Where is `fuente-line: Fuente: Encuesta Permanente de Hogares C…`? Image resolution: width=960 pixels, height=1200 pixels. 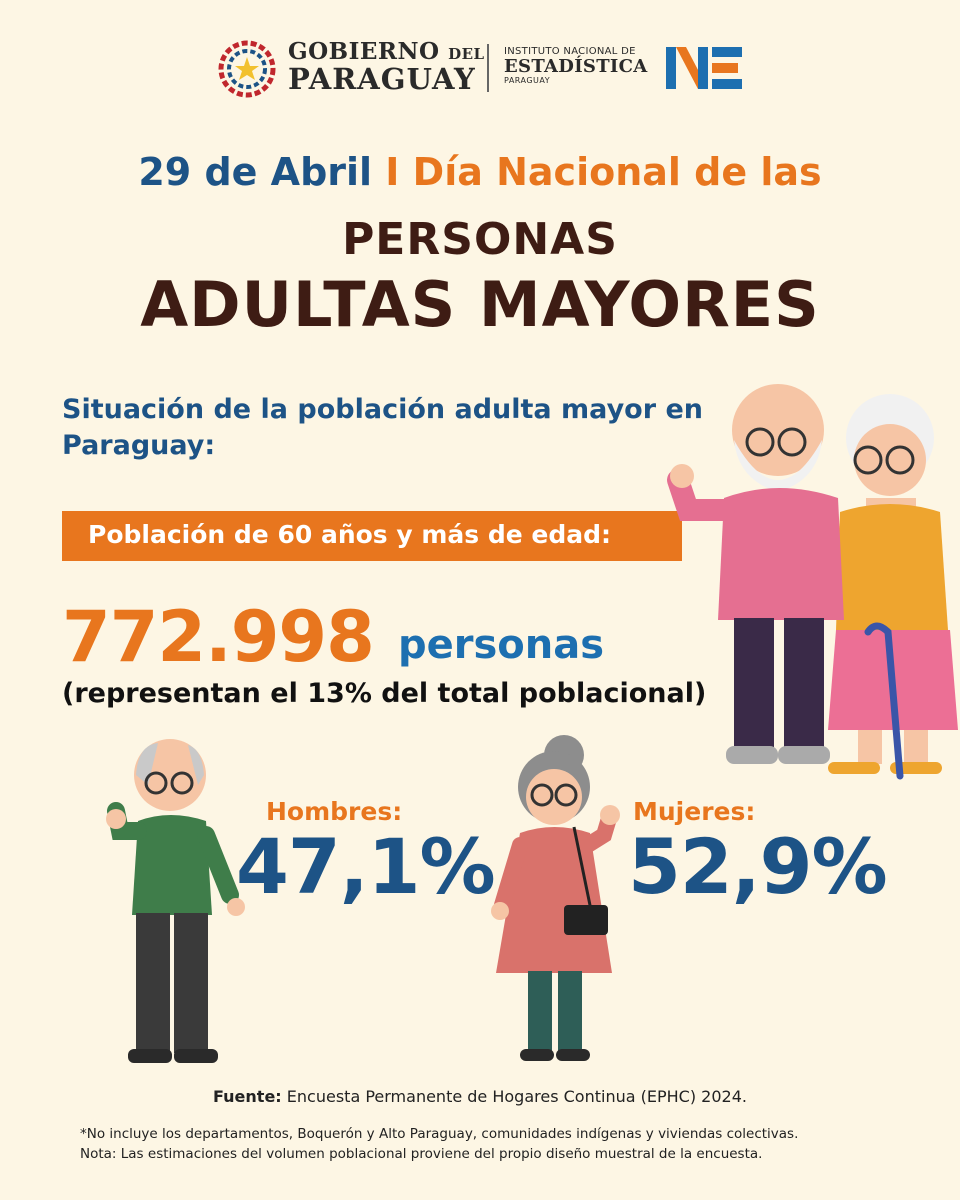 fuente-line: Fuente: Encuesta Permanente de Hogares C… is located at coordinates (480, 1096).